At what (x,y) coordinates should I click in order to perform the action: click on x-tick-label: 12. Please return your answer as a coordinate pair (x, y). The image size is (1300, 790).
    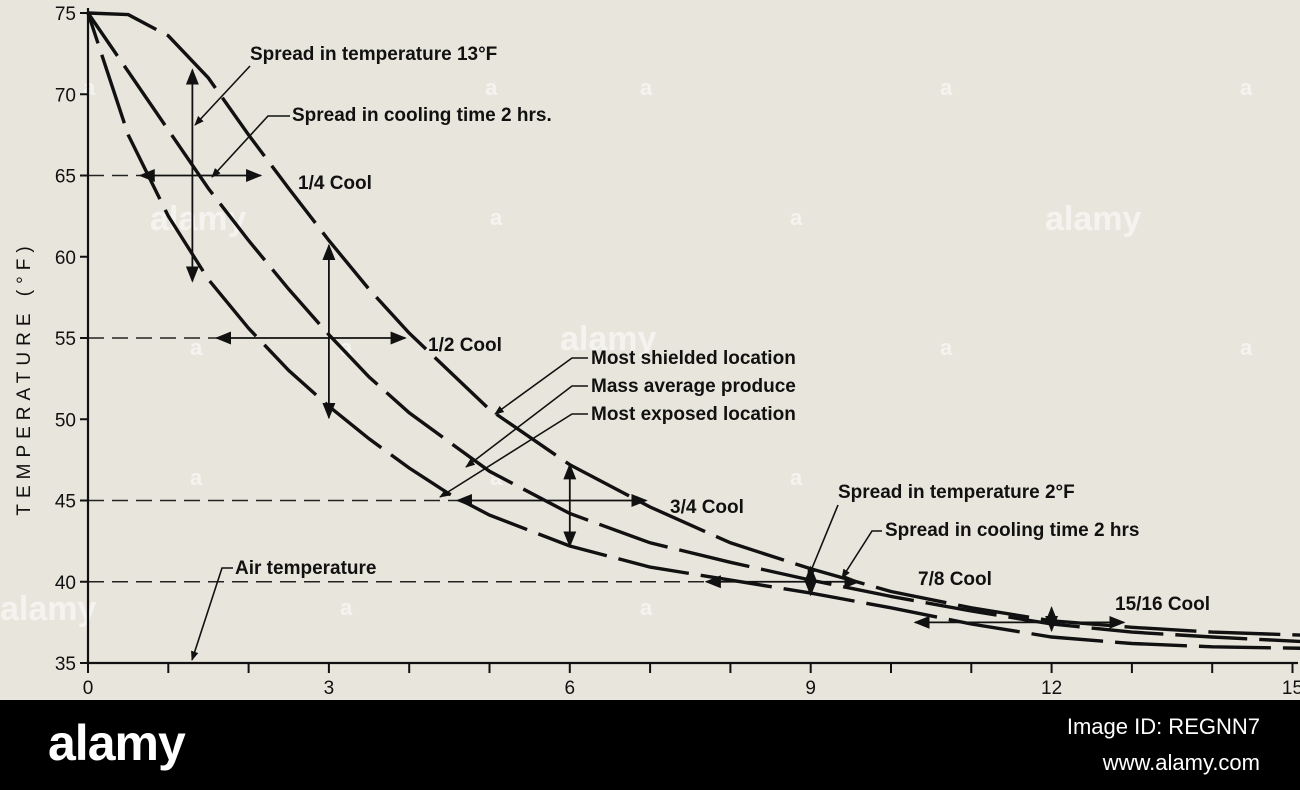
    Looking at the image, I should click on (1051, 688).